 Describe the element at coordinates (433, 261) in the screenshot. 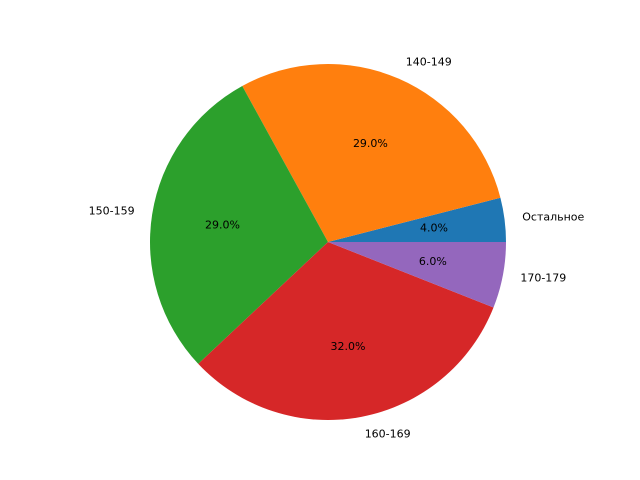

I see `percent-label: 6.0%` at that location.